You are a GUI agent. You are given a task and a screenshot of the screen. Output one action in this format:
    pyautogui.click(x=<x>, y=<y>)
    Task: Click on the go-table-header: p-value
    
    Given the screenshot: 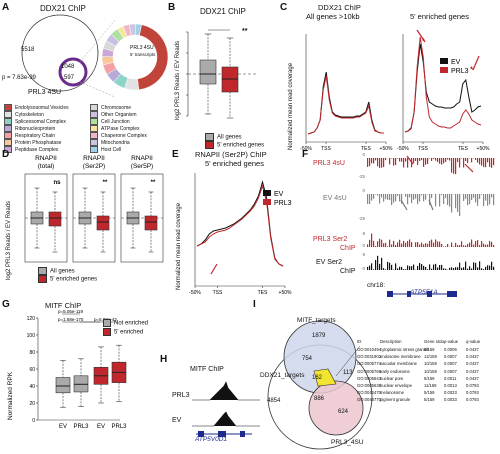 What is the action you would take?
    pyautogui.click(x=451, y=341)
    